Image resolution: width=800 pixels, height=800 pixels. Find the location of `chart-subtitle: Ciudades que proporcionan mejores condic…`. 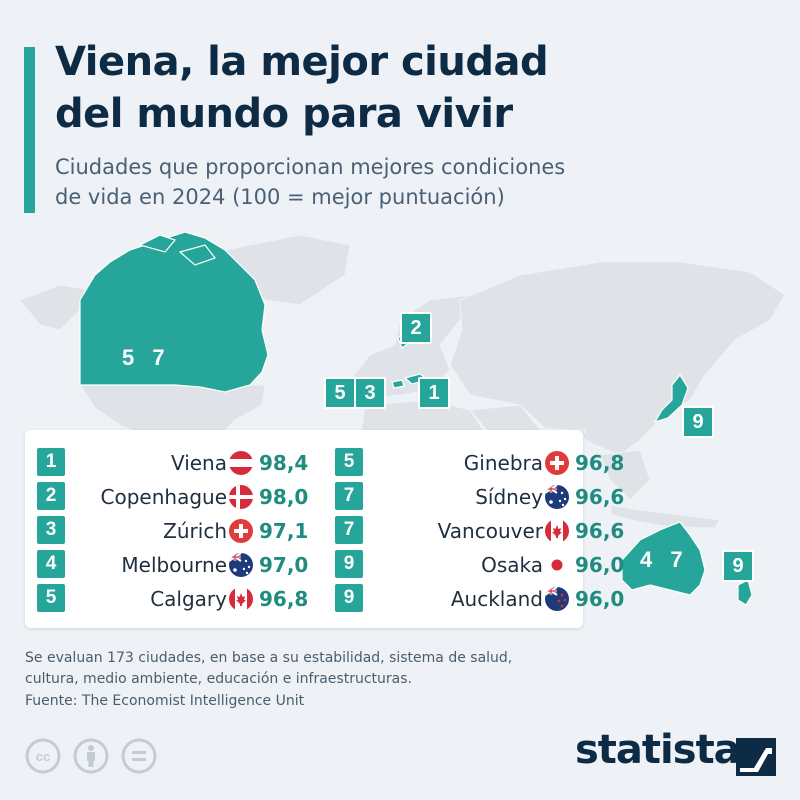

chart-subtitle: Ciudades que proporcionan mejores condic… is located at coordinates (310, 182).